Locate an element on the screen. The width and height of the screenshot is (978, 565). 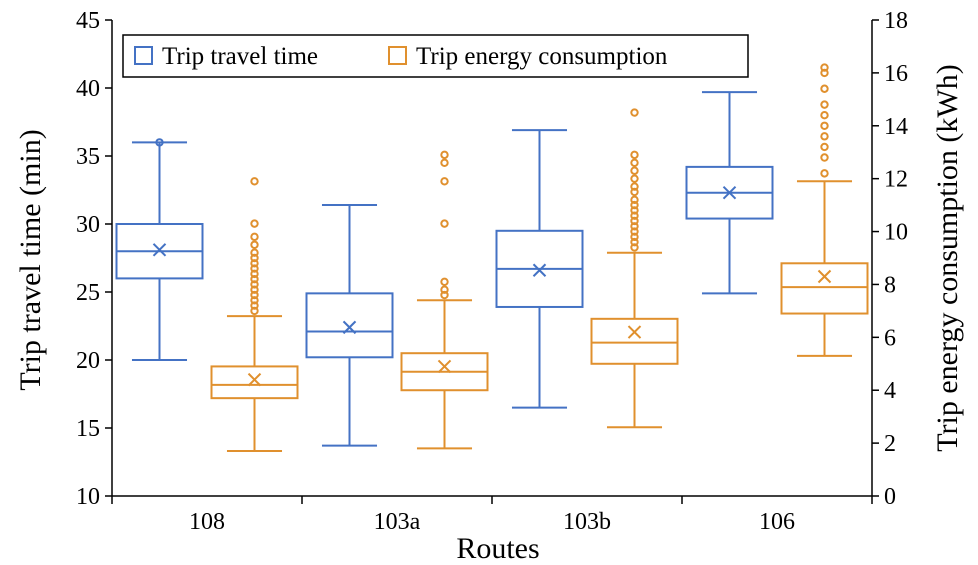
legend-swatch-energy is located at coordinates (397, 55).